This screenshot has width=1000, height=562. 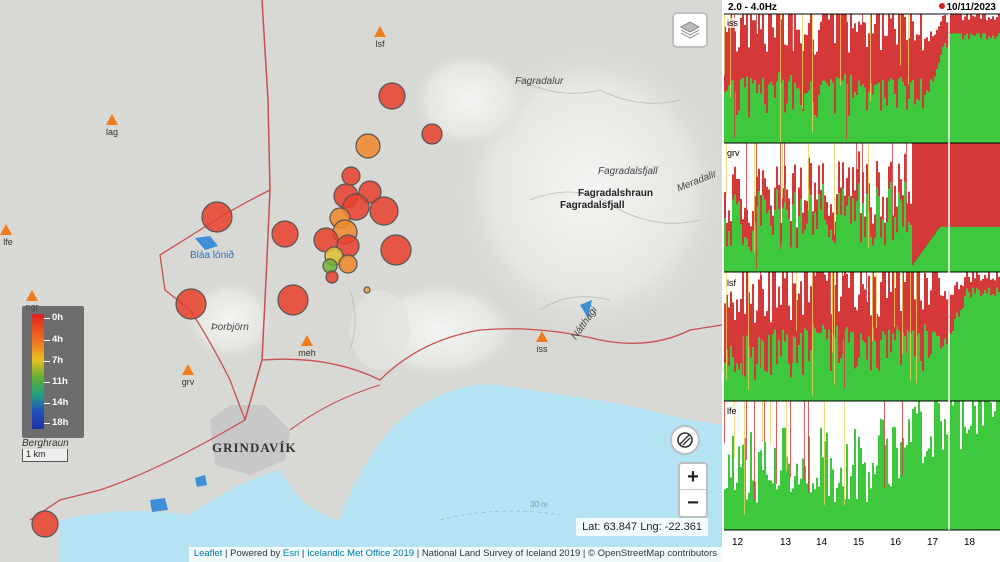 I want to click on imo-link: Icelandic Met Office 2019, so click(x=361, y=553).